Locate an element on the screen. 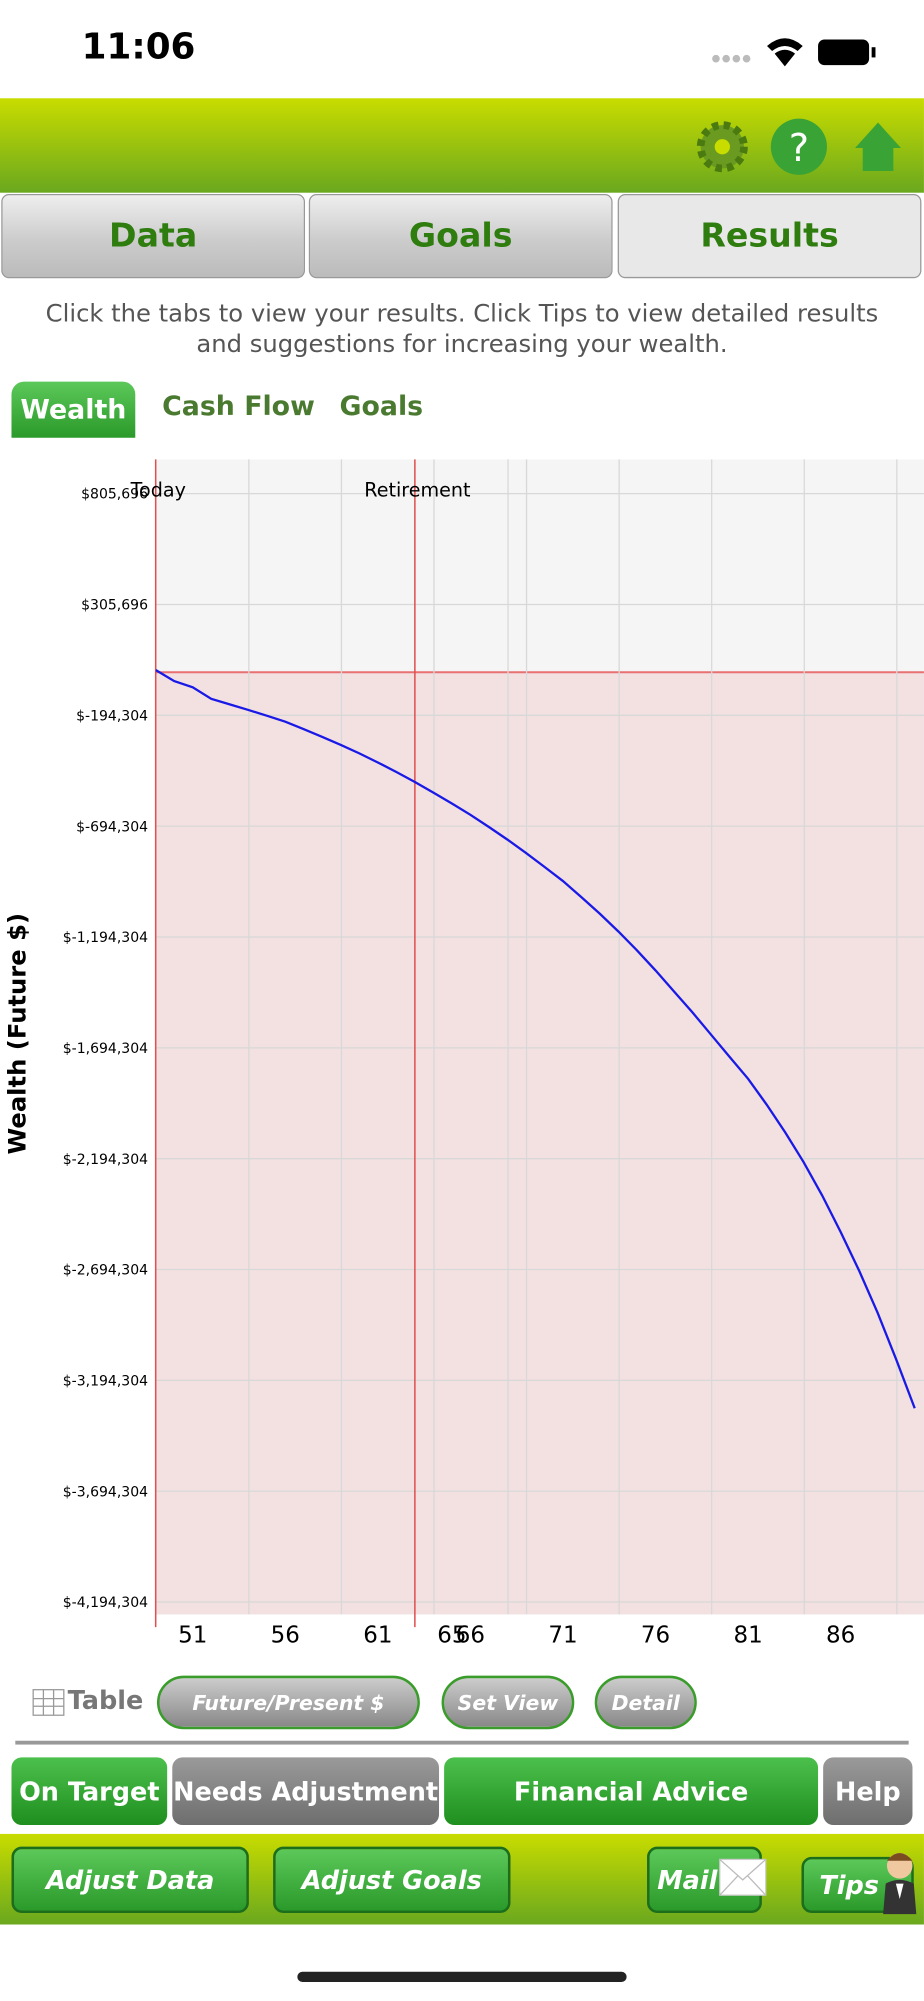 This screenshot has height=2001, width=924. divider is located at coordinates (462, 1742).